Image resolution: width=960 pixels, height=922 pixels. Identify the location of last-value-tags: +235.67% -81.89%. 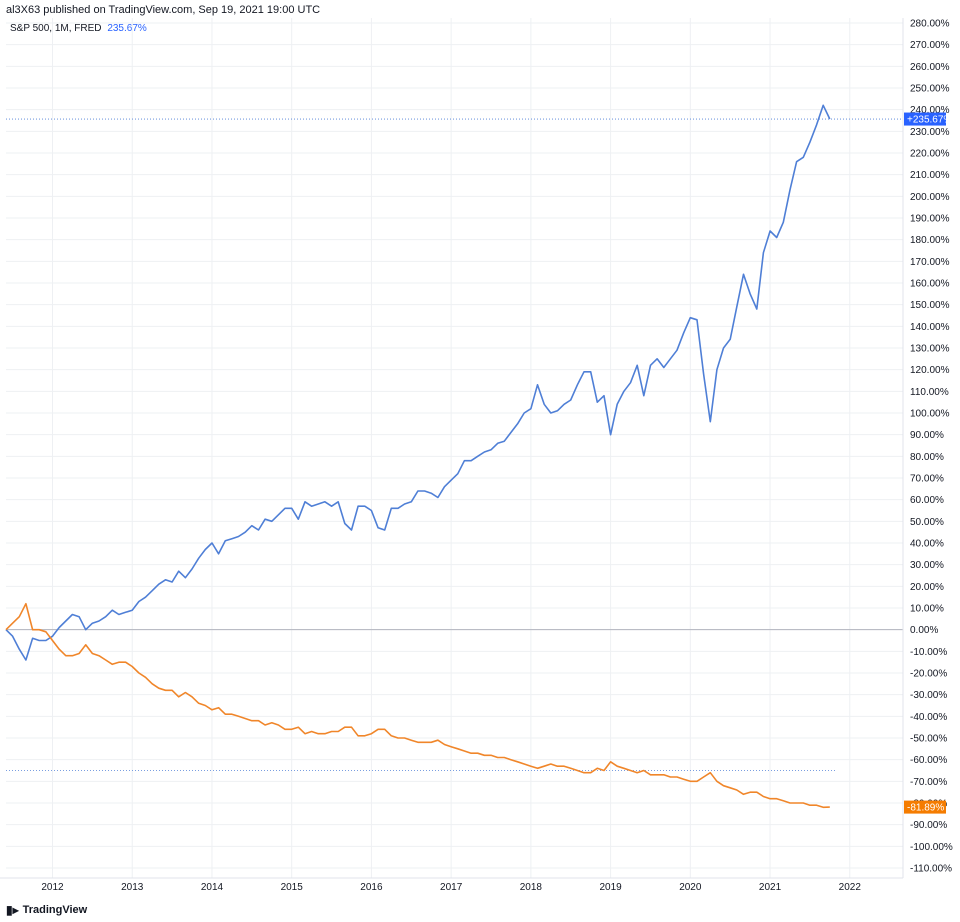
(928, 463).